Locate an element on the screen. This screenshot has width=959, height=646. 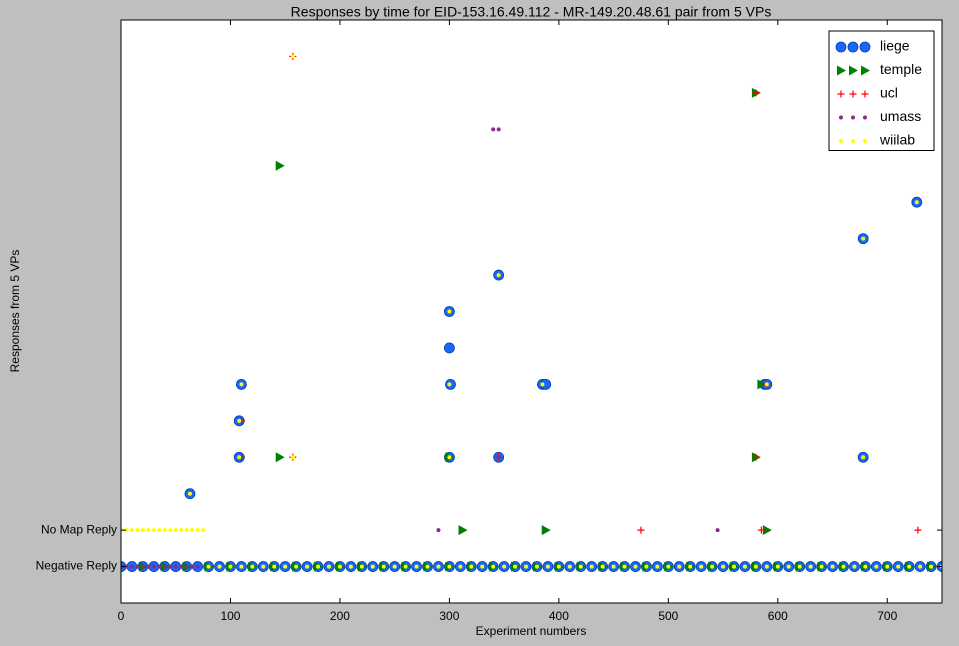
x-tick-label: 100 is located at coordinates (230, 616).